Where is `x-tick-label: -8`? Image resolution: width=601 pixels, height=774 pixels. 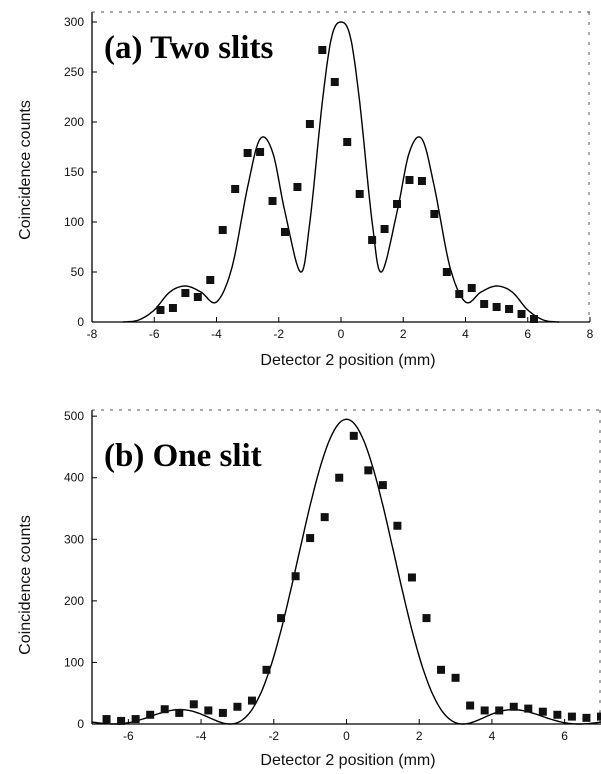 x-tick-label: -8 is located at coordinates (92, 334).